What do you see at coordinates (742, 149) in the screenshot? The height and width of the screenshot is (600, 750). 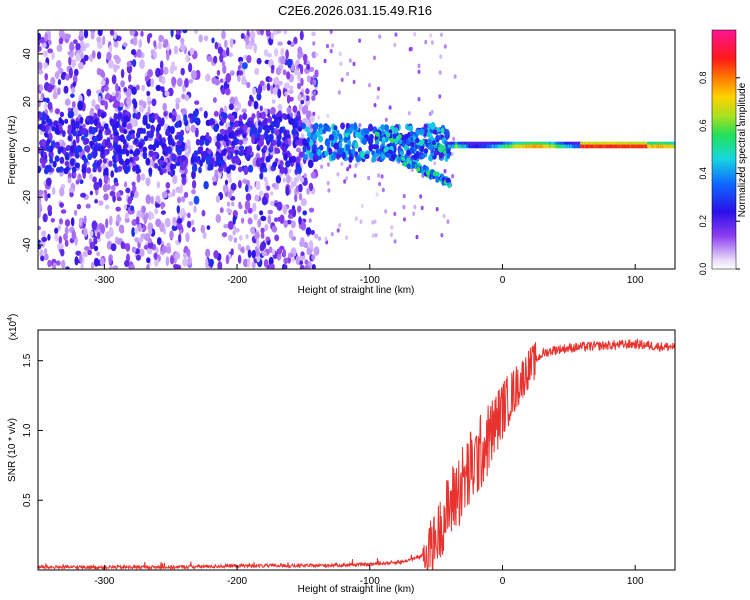 I see `colorbar-label: Normalized spectral amplitude` at bounding box center [742, 149].